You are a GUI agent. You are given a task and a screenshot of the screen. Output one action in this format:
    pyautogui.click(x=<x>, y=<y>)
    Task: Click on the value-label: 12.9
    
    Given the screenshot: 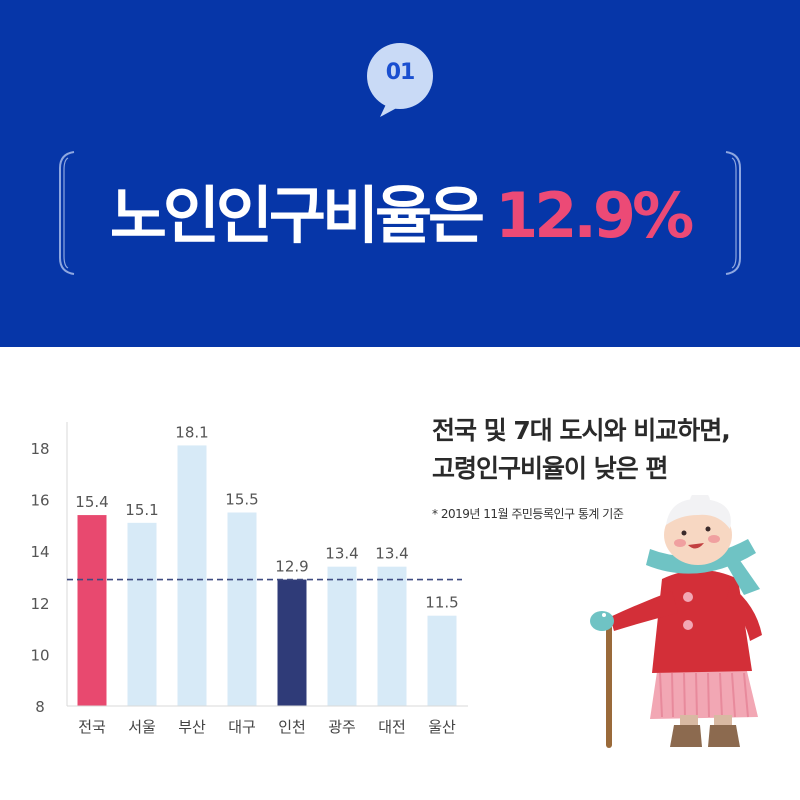 What is the action you would take?
    pyautogui.click(x=291, y=567)
    